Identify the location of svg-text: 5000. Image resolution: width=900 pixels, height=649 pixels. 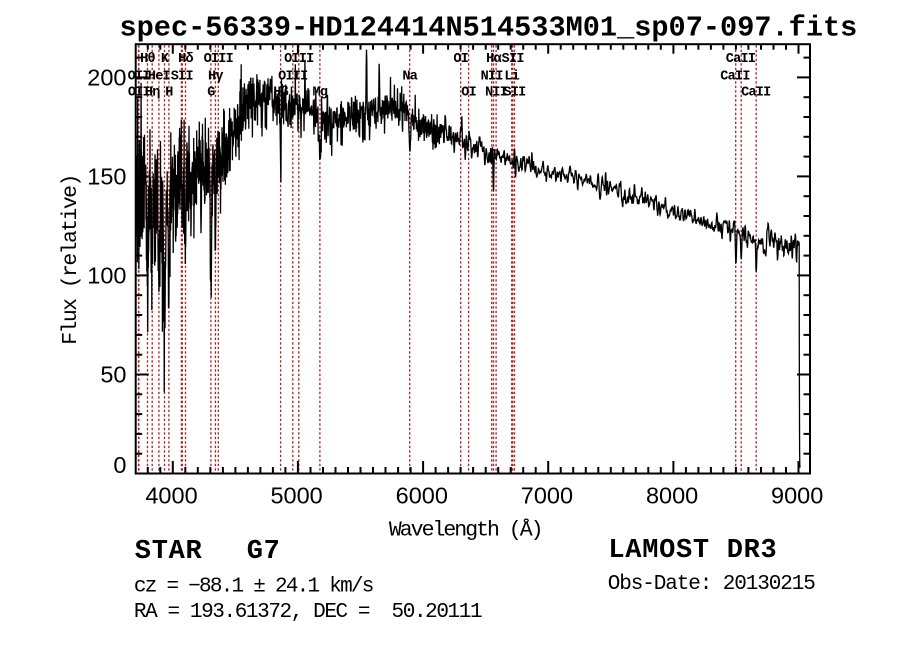
(296, 495).